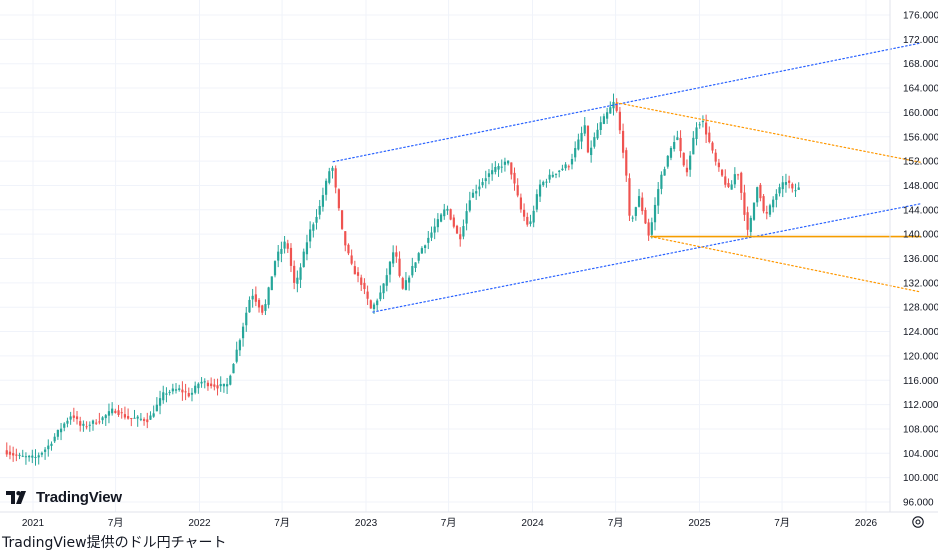  Describe the element at coordinates (920, 113) in the screenshot. I see `y-tick-label: 160.000` at that location.